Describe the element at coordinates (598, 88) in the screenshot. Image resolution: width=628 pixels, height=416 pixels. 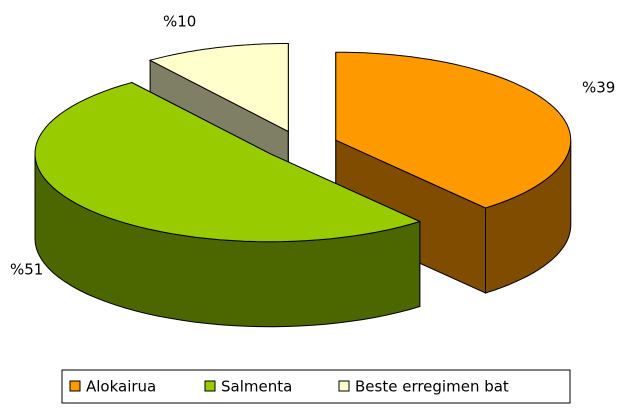
I see `data-label: %39` at that location.